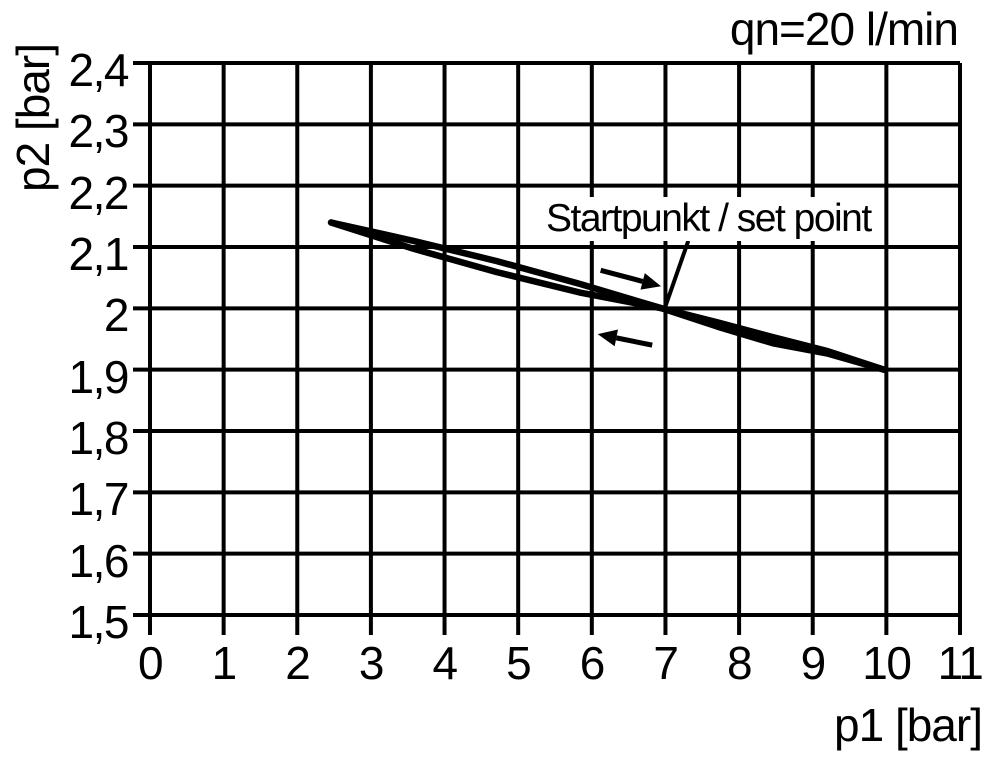 This screenshot has height=764, width=1000. I want to click on y-tick-label: 1,6, so click(99, 560).